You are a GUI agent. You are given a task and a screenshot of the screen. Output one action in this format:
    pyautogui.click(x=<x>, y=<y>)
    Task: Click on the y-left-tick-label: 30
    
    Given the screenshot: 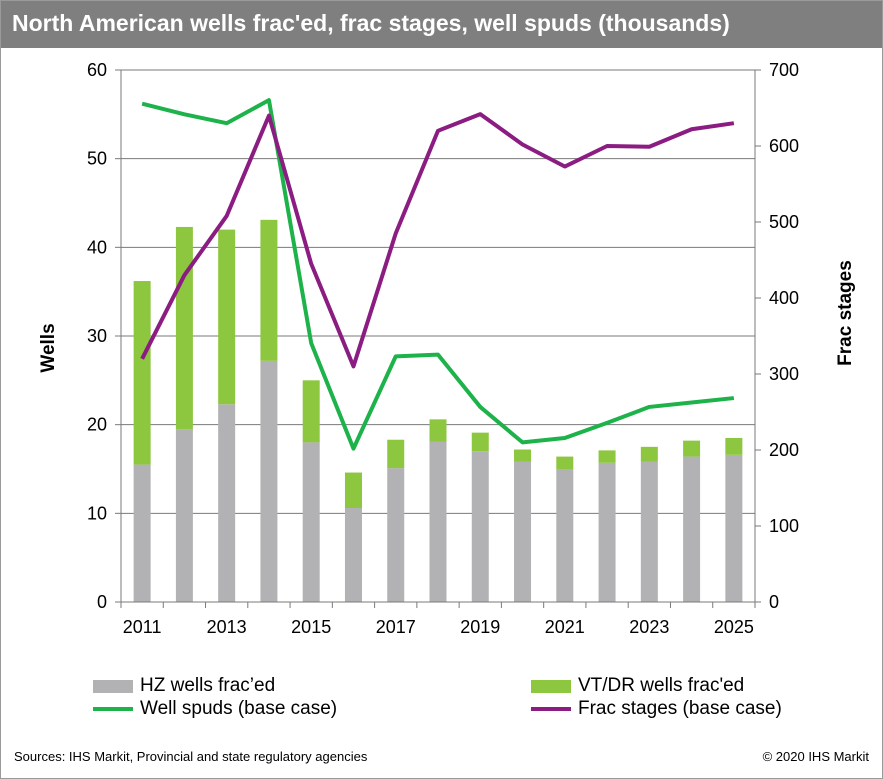 What is the action you would take?
    pyautogui.click(x=97, y=336)
    